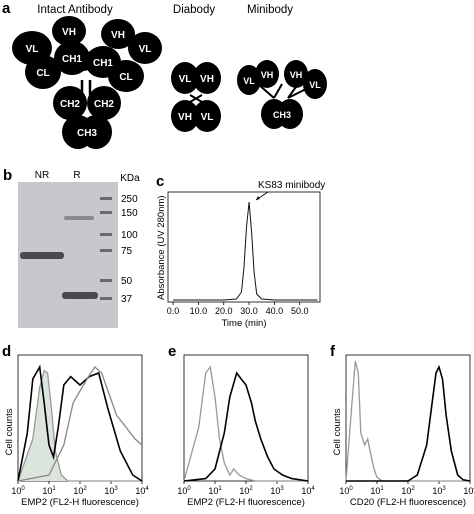 This screenshot has width=474, height=514. Describe the element at coordinates (249, 311) in the screenshot. I see `c-xtick-label: 30.0` at that location.